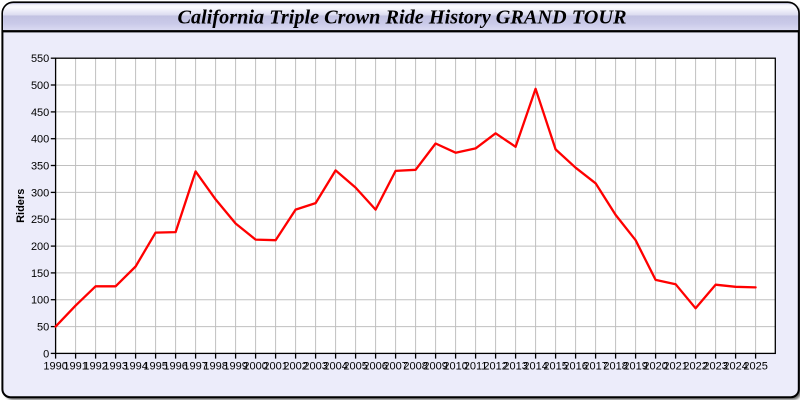  Describe the element at coordinates (675, 367) in the screenshot. I see `svg-text: 2021` at that location.